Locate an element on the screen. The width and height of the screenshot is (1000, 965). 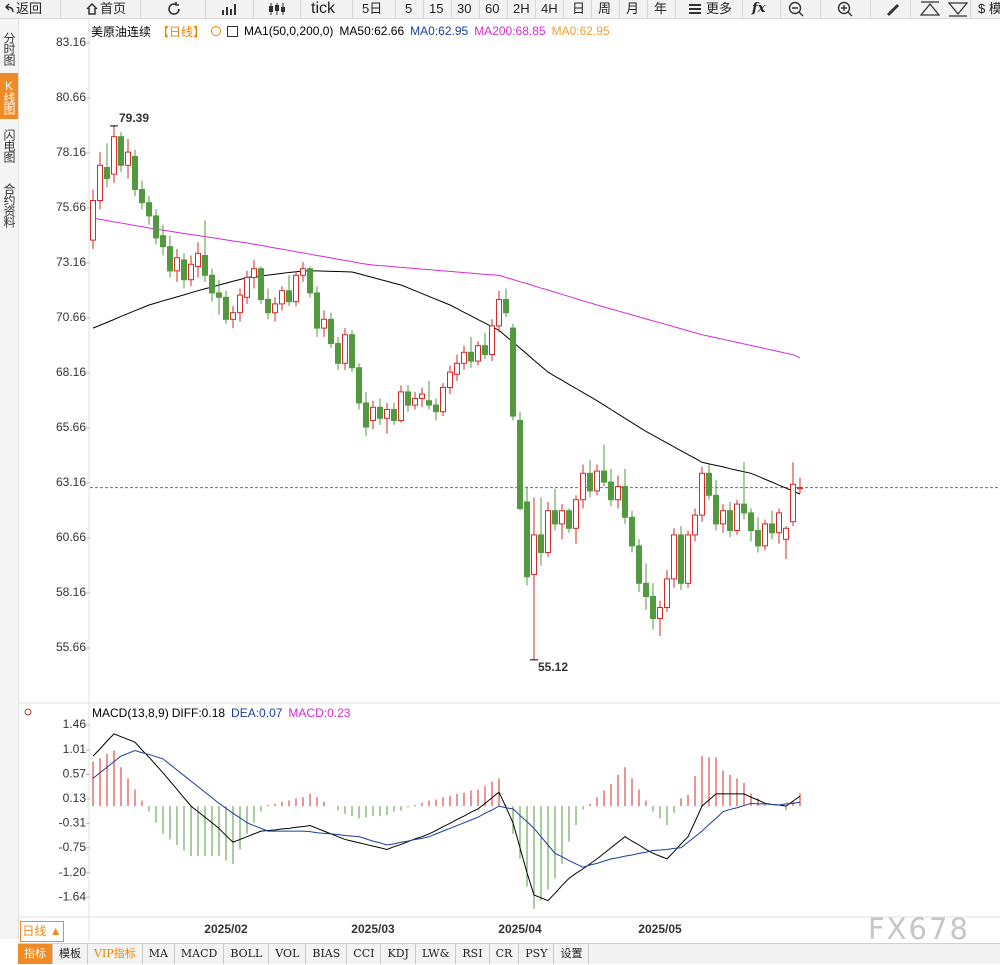
toolbar-item: $ 模 is located at coordinates (989, 8).